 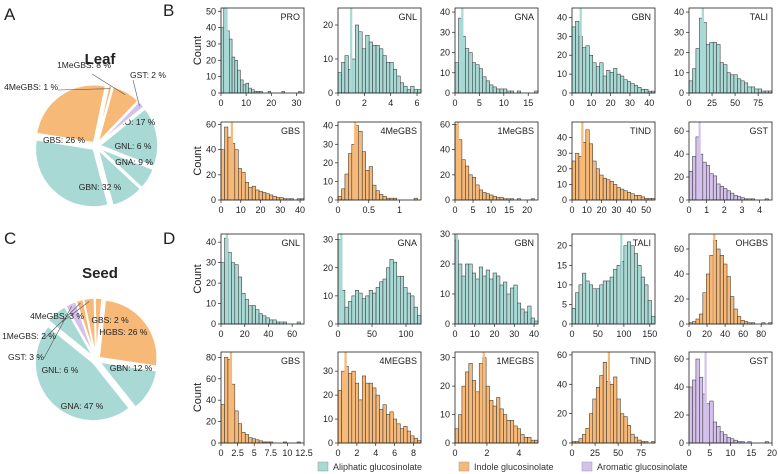 What do you see at coordinates (60, 370) in the screenshot?
I see `pie-label: GNL: 6 %` at bounding box center [60, 370].